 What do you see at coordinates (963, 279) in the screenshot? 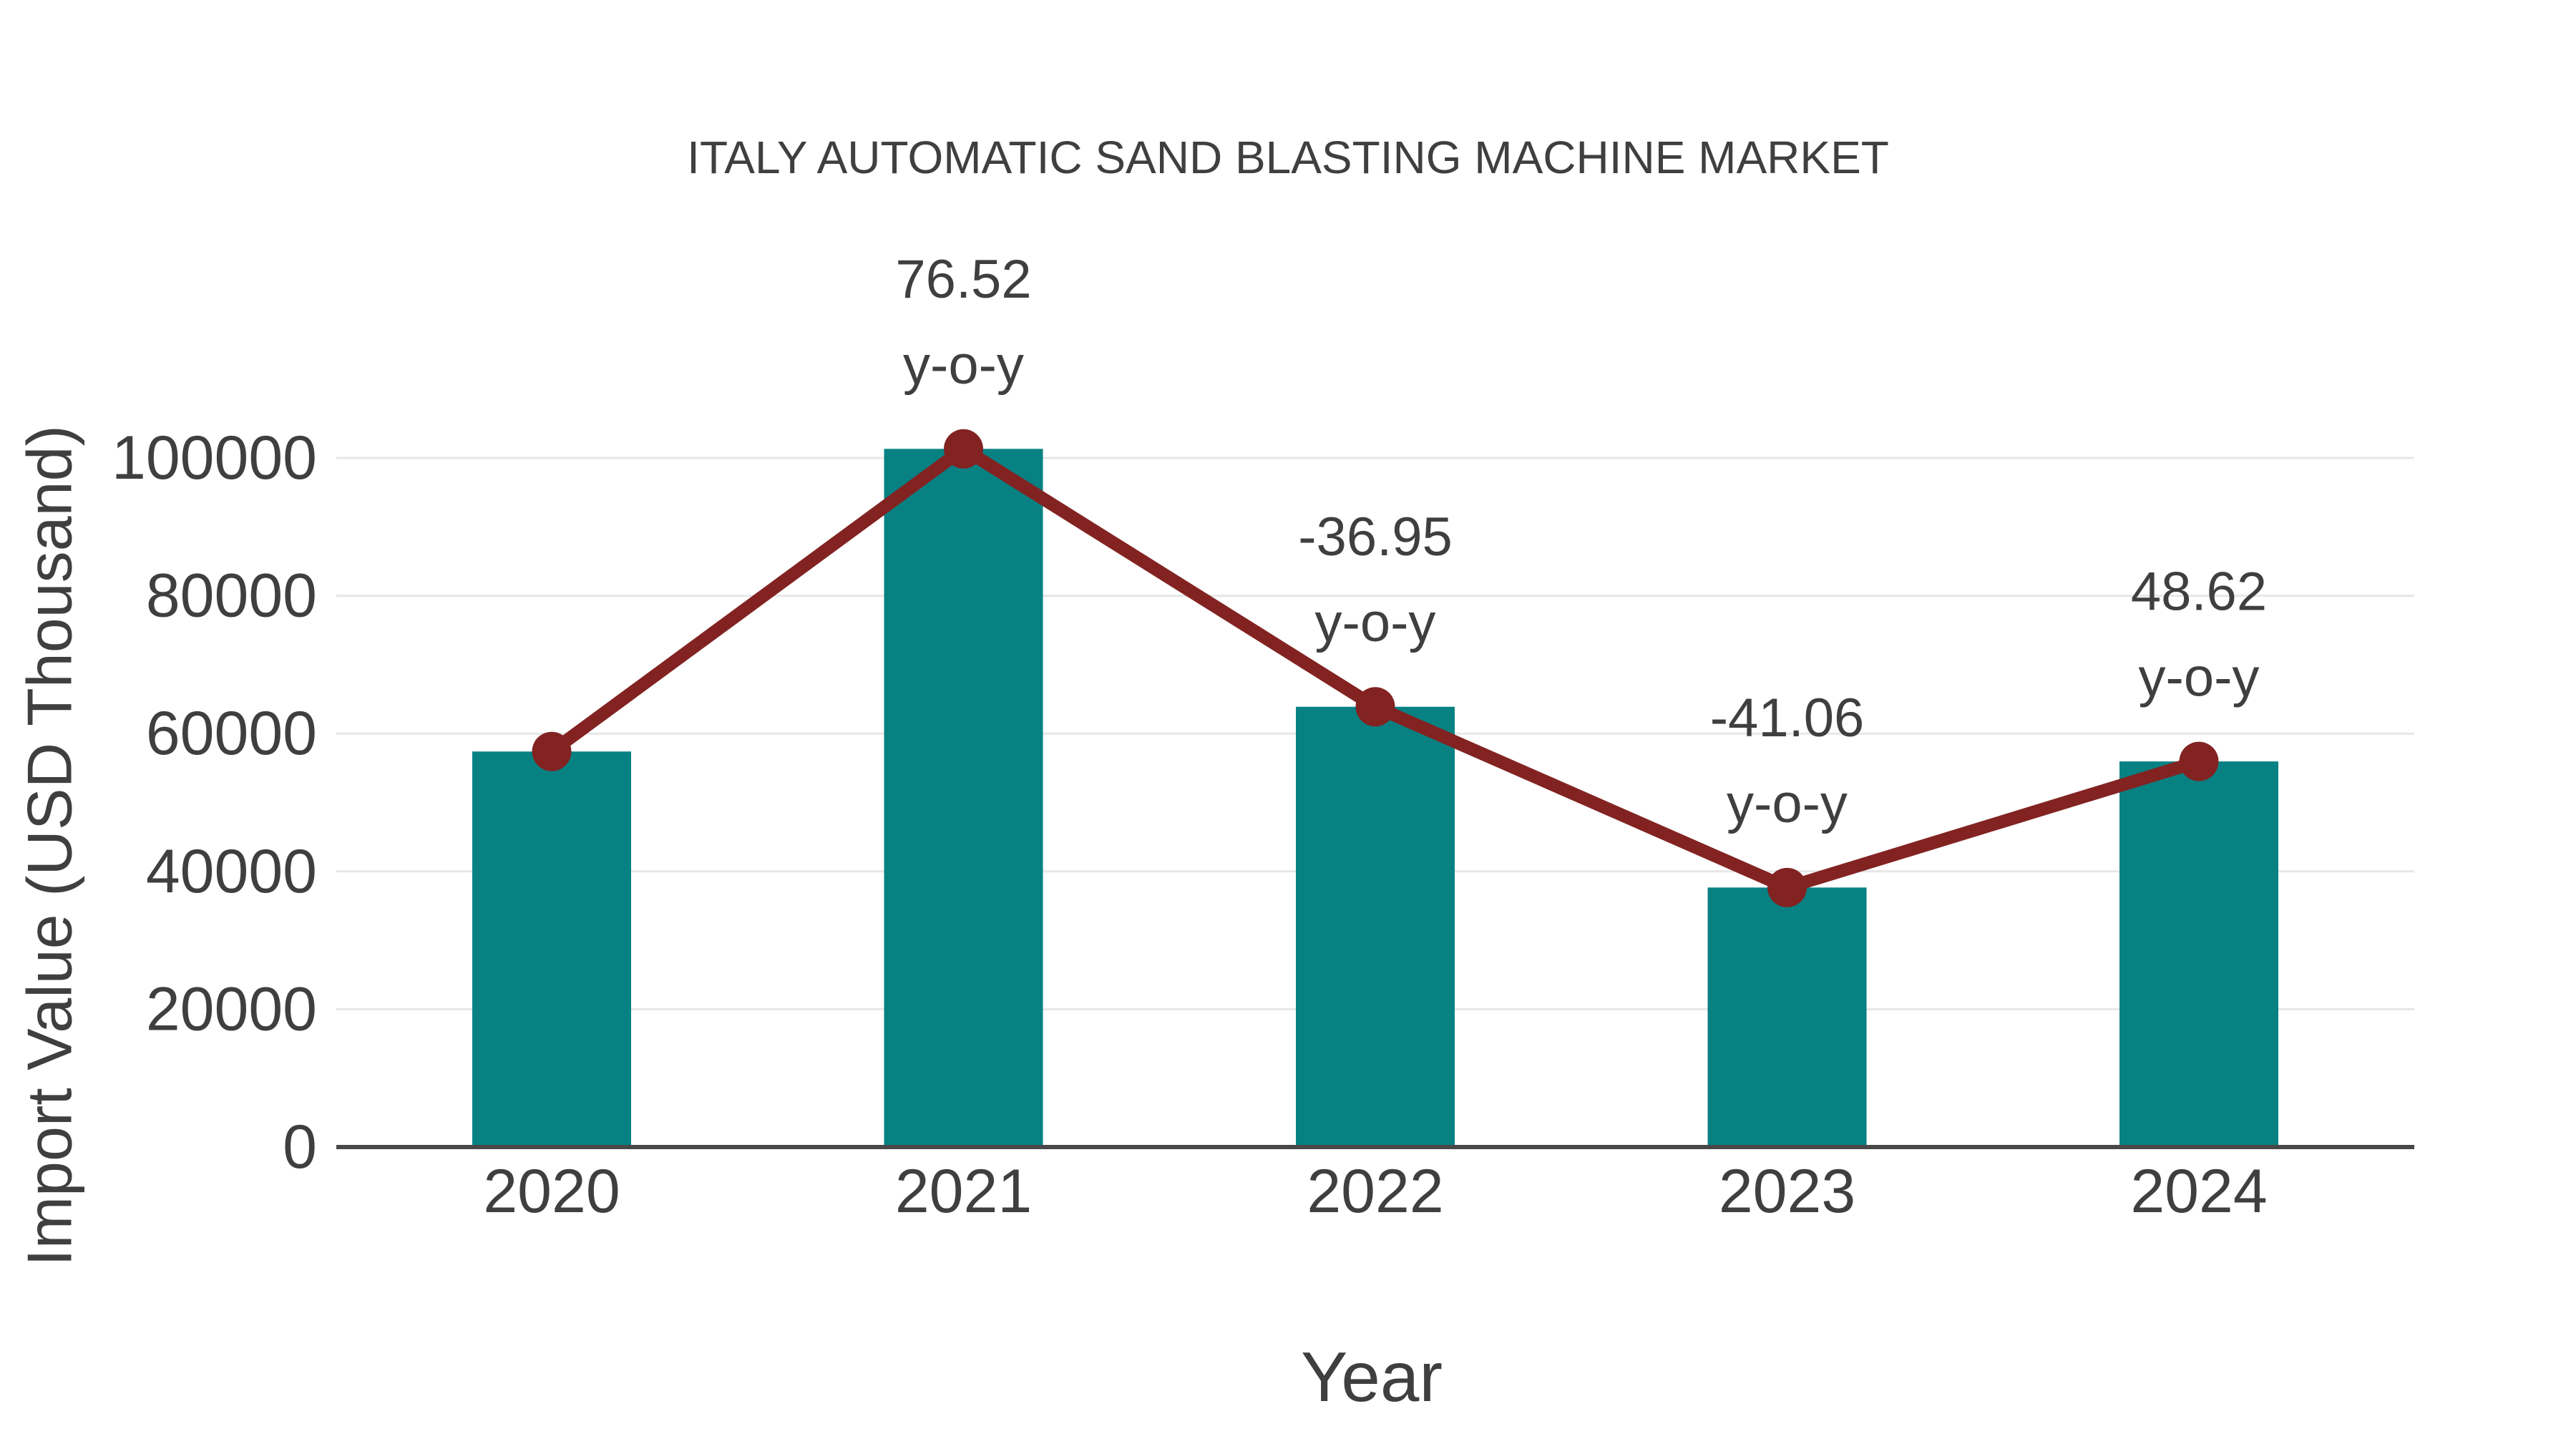
I see `annotation-2021-value: 76.52` at bounding box center [963, 279].